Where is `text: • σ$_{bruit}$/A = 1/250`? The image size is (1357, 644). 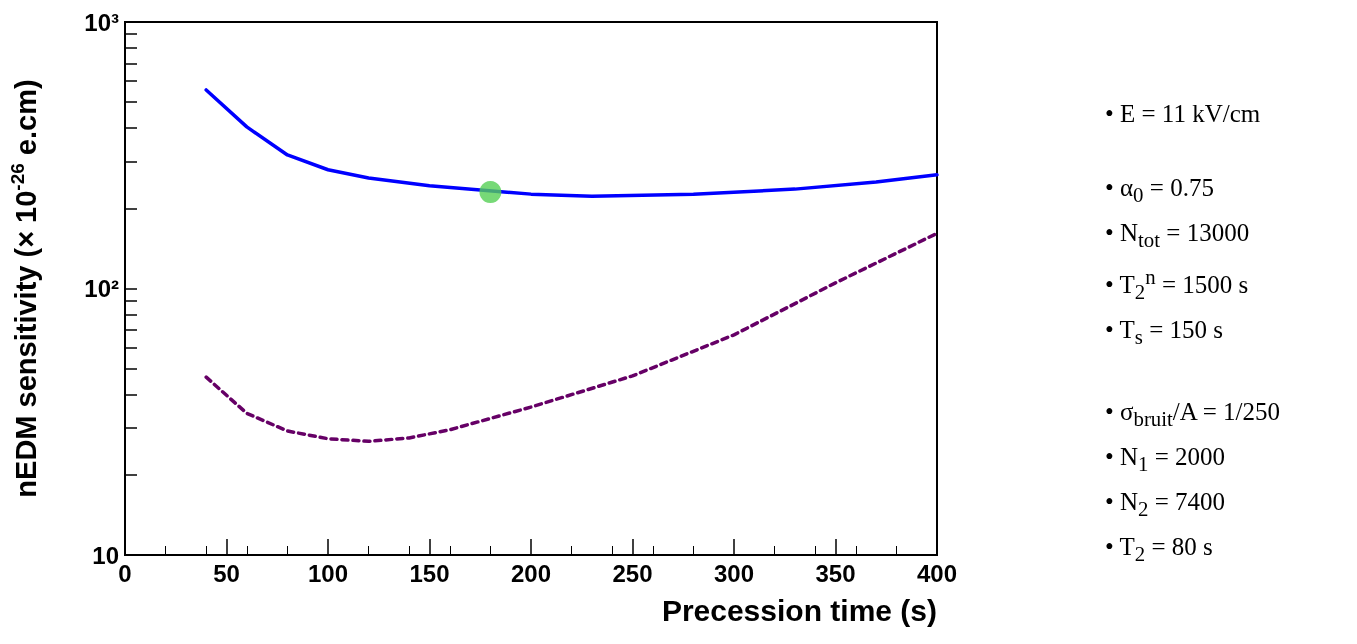
text: • σ$_{bruit}$/A = 1/250 is located at coordinates (1193, 415).